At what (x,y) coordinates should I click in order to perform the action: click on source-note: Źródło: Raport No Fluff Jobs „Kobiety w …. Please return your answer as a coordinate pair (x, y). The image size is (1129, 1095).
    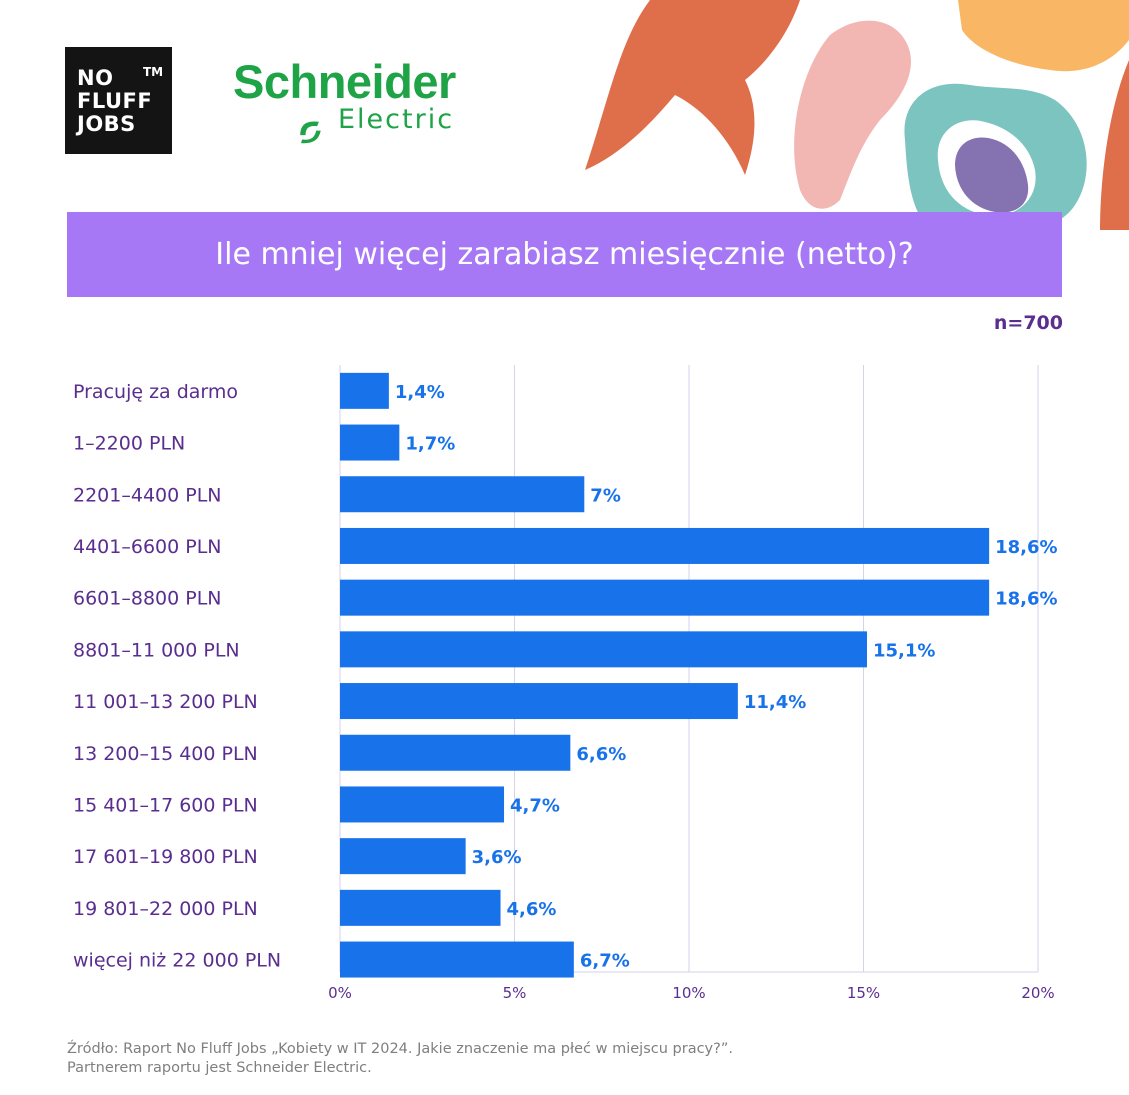
    Looking at the image, I should click on (400, 1059).